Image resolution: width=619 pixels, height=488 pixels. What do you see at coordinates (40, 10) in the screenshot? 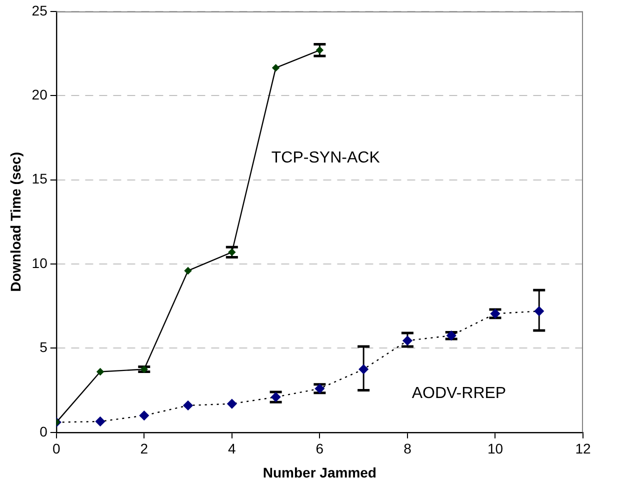
I see `y-tick-label: 25` at bounding box center [40, 10].